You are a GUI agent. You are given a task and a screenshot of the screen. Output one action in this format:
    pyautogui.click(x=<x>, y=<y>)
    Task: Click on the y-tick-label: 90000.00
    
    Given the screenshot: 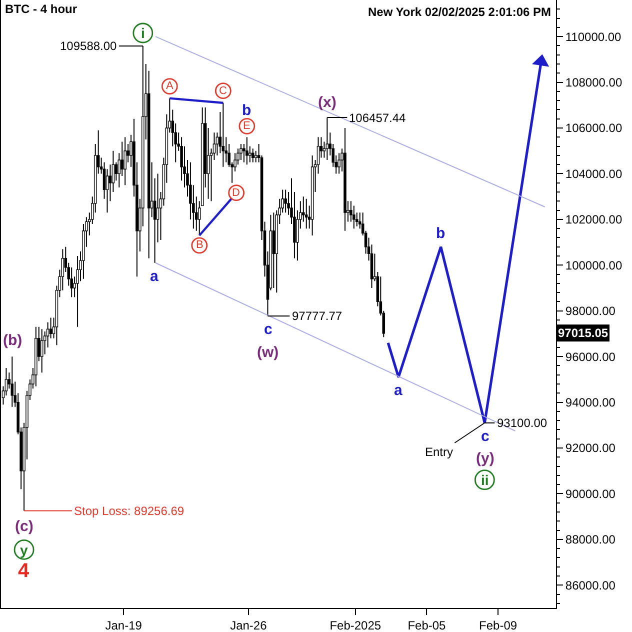 What is the action you would take?
    pyautogui.click(x=590, y=493)
    